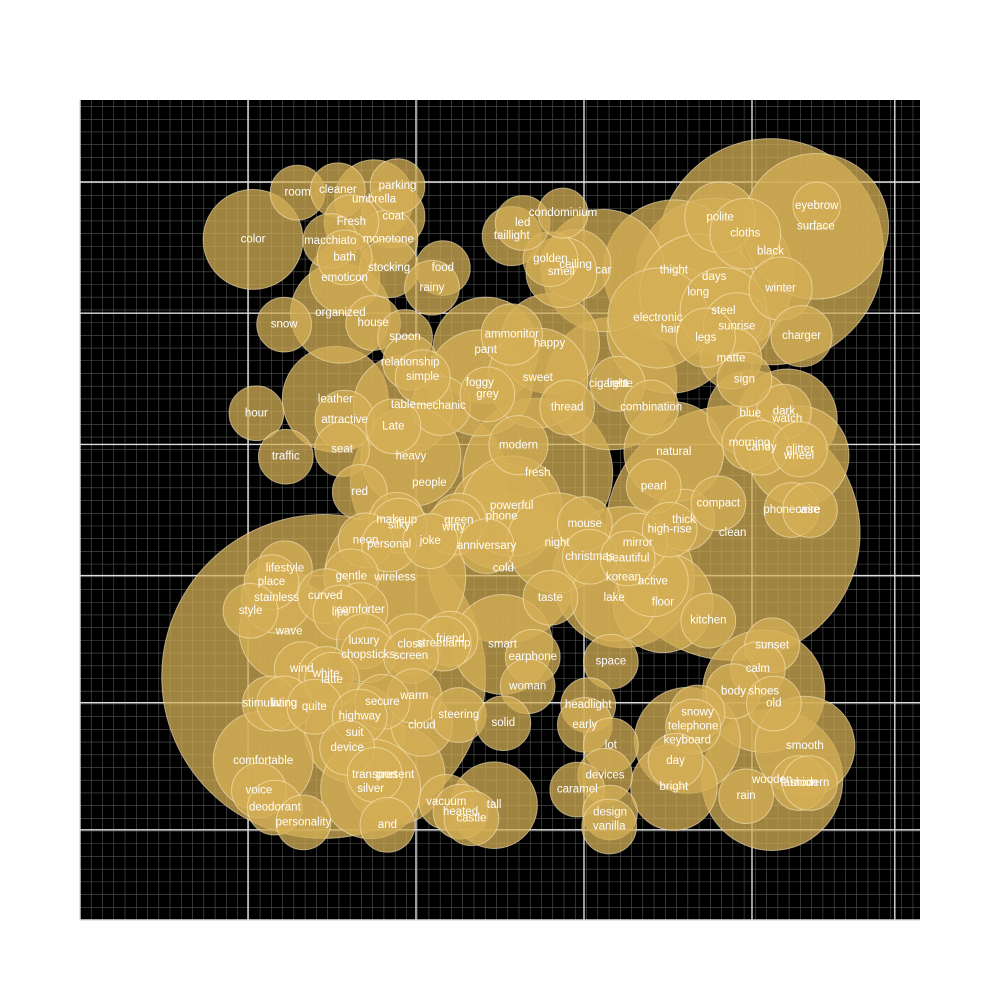 This screenshot has width=1000, height=1000. What do you see at coordinates (708, 621) in the screenshot?
I see `bubble-label-kitchen: kitchen` at bounding box center [708, 621].